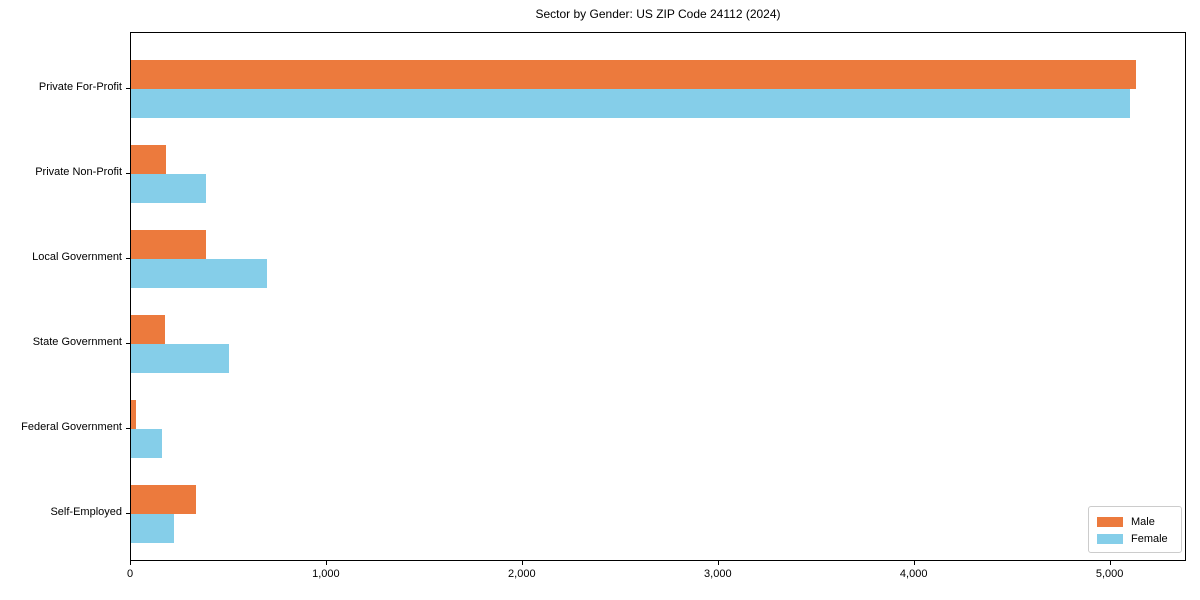 Image resolution: width=1200 pixels, height=600 pixels. I want to click on legend: Male Female, so click(1135, 529).